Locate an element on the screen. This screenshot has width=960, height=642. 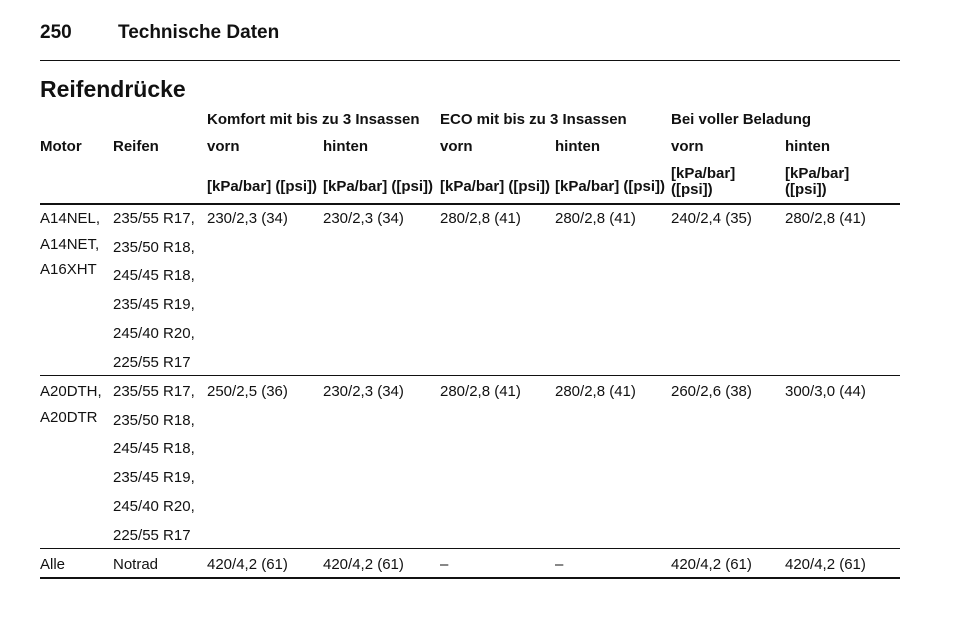
motor: A20DTR is located at coordinates (69, 417).